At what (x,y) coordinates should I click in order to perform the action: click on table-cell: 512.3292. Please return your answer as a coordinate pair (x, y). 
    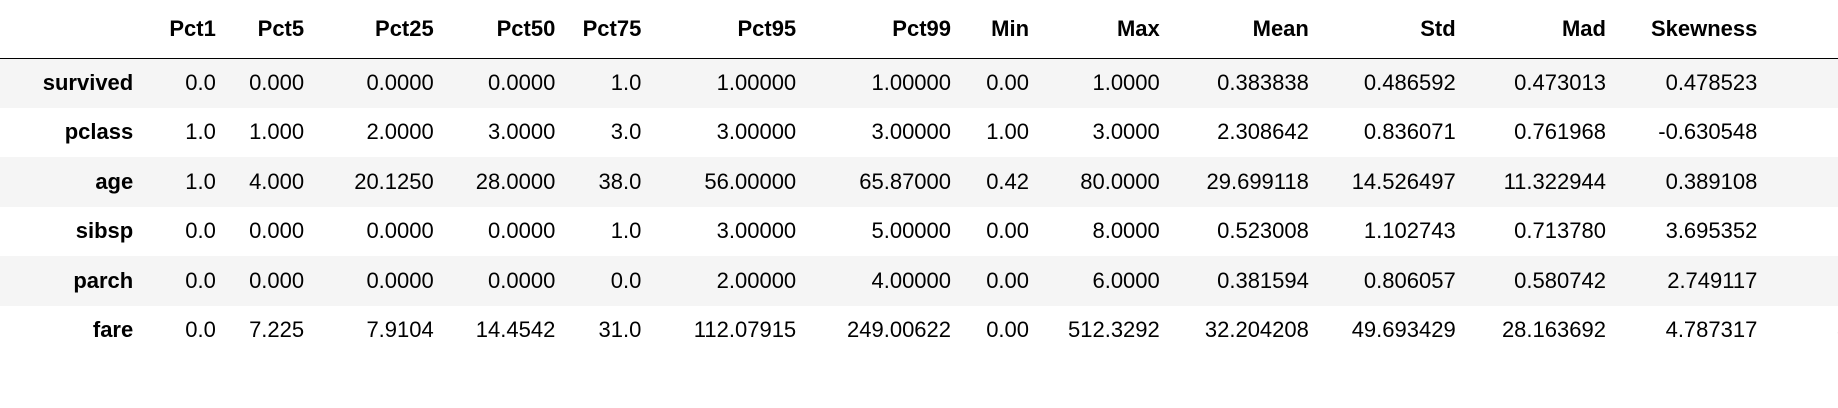
    Looking at the image, I should click on (1114, 330).